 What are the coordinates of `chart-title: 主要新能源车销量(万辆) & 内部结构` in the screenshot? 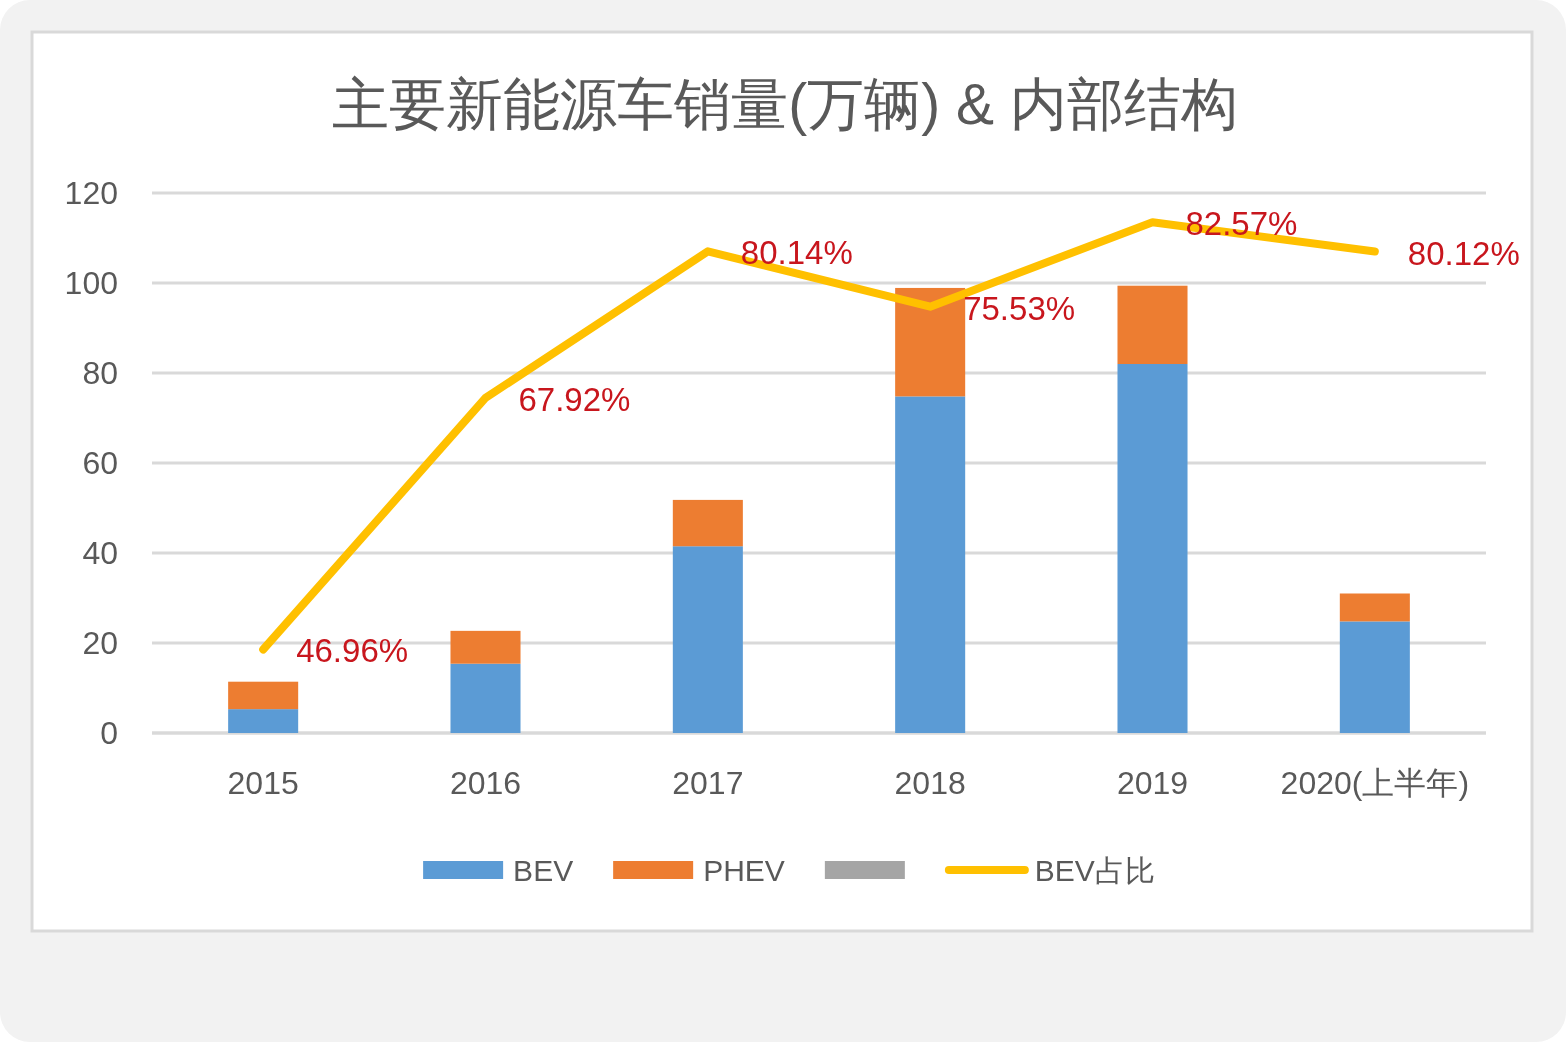 It's located at (785, 104).